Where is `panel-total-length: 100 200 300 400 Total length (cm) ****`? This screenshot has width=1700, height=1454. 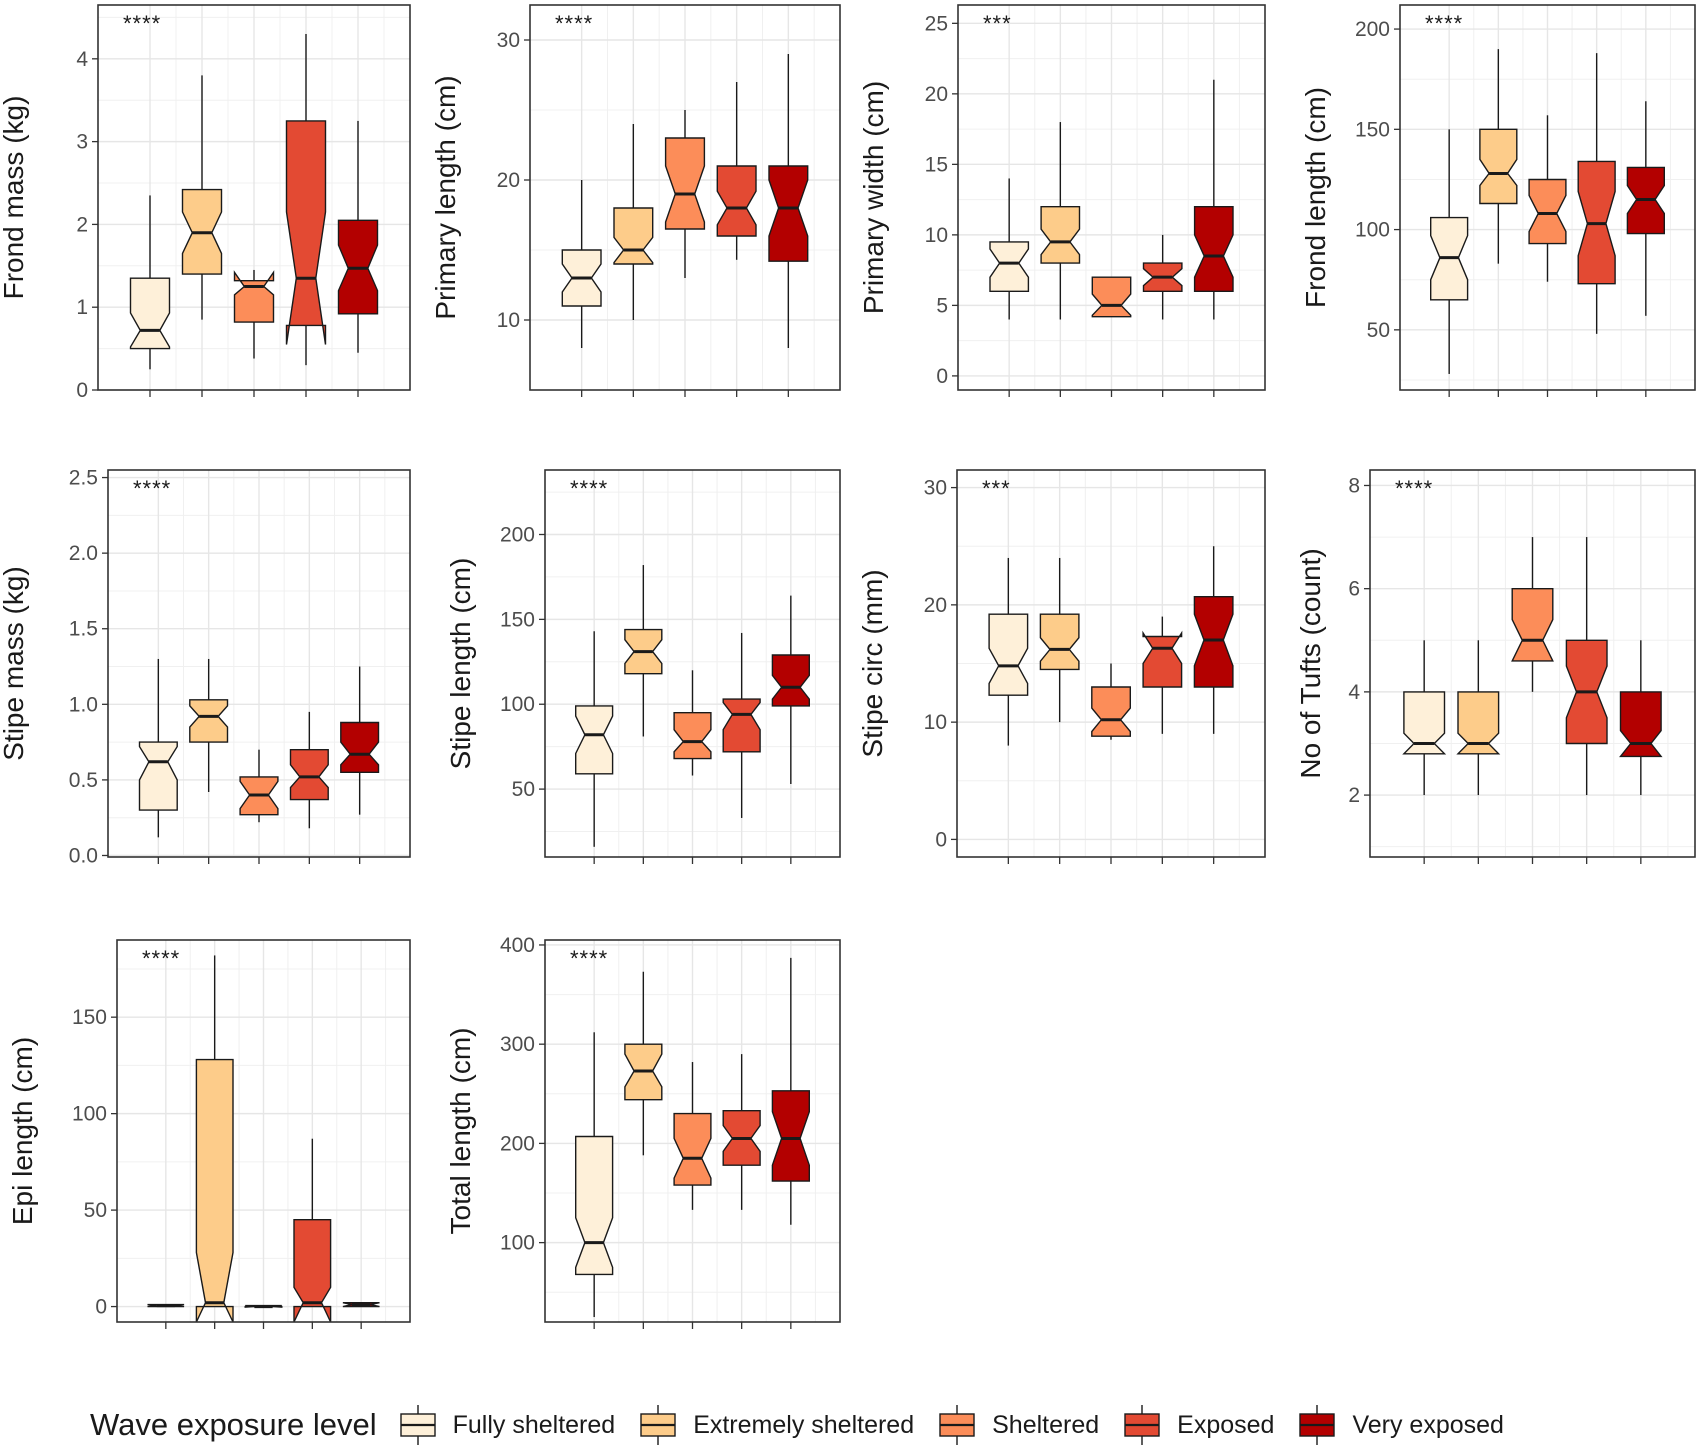 panel-total-length: 100 200 300 400 Total length (cm) **** is located at coordinates (642, 1138).